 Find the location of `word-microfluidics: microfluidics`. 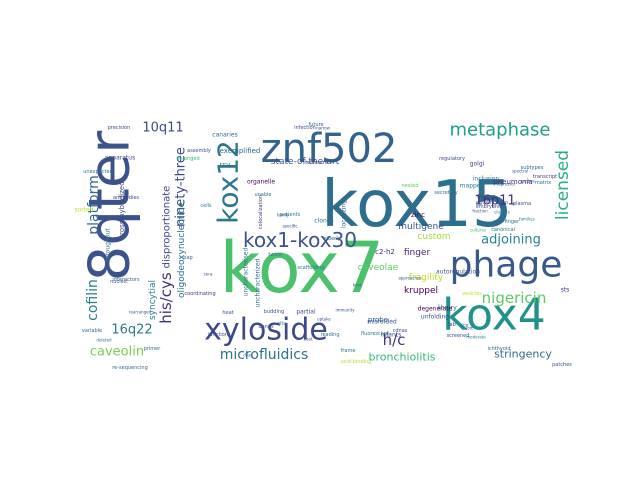

word-microfluidics: microfluidics is located at coordinates (264, 355).